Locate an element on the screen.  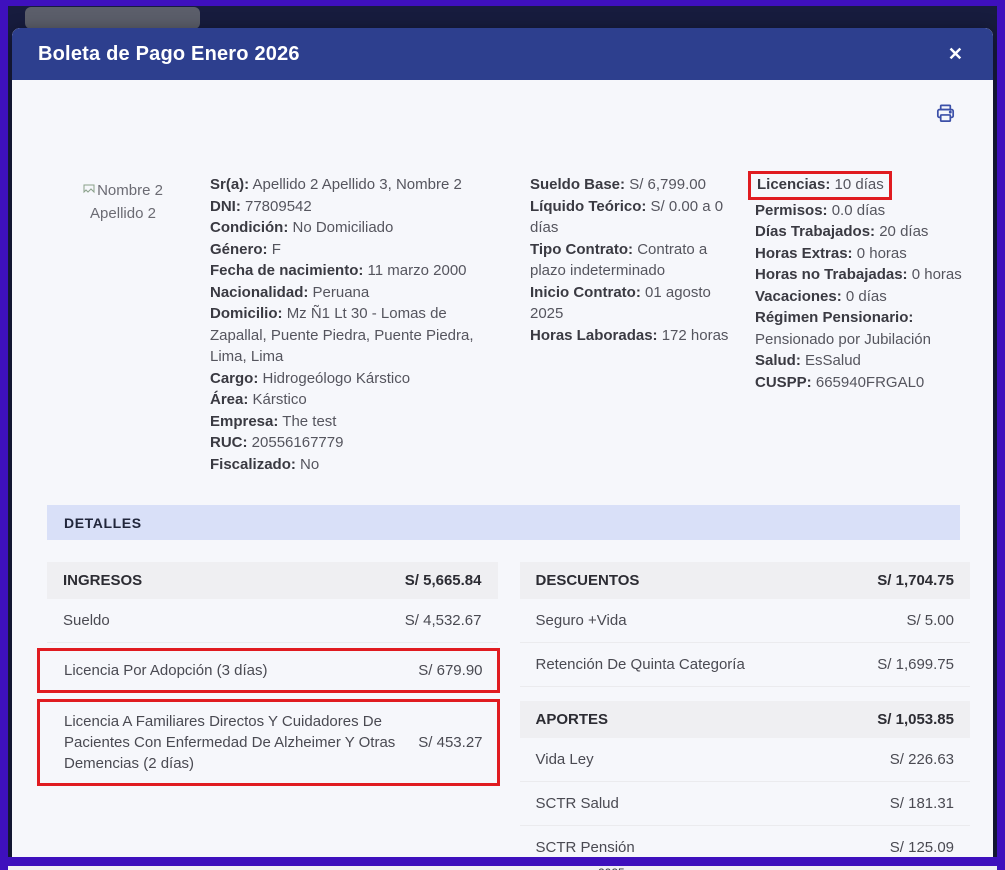
employee-photo-placeholder: Nombre 2 Apellido 2 is located at coordinates (123, 324).